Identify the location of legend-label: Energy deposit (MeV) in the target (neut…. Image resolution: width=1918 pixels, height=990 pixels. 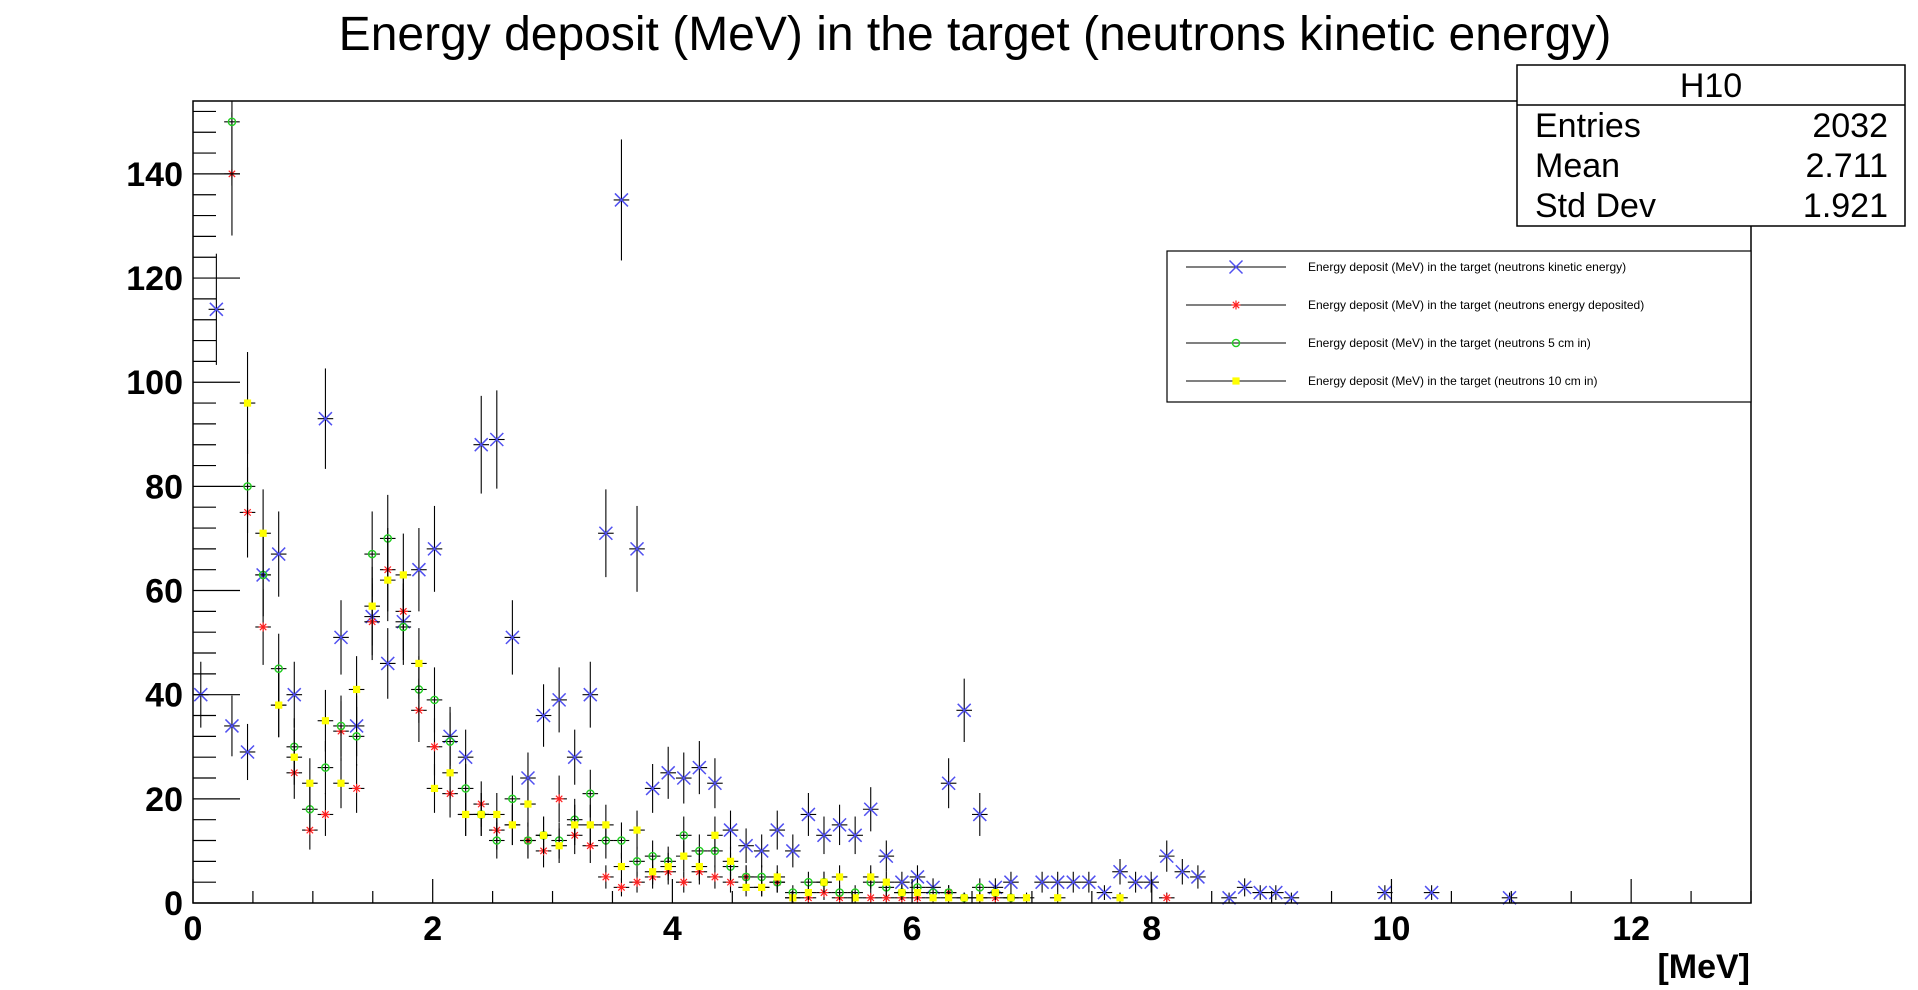
(1449, 343).